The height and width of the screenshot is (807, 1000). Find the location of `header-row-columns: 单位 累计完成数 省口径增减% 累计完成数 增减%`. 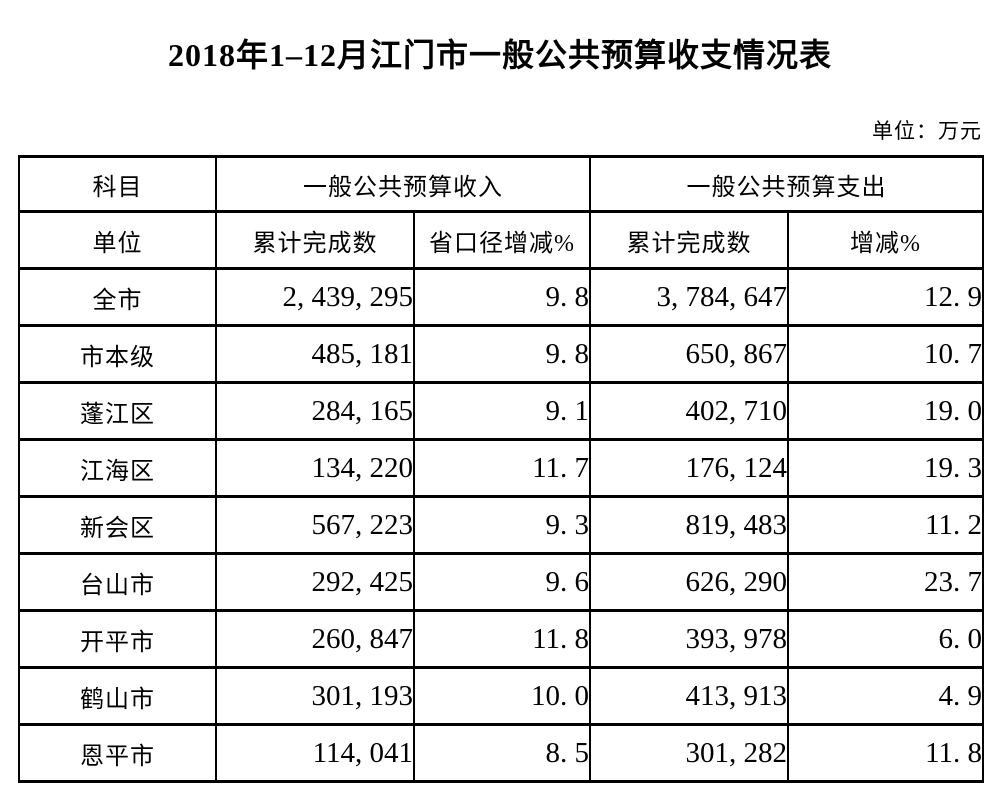

header-row-columns: 单位 累计完成数 省口径增减% 累计完成数 增减% is located at coordinates (501, 240).